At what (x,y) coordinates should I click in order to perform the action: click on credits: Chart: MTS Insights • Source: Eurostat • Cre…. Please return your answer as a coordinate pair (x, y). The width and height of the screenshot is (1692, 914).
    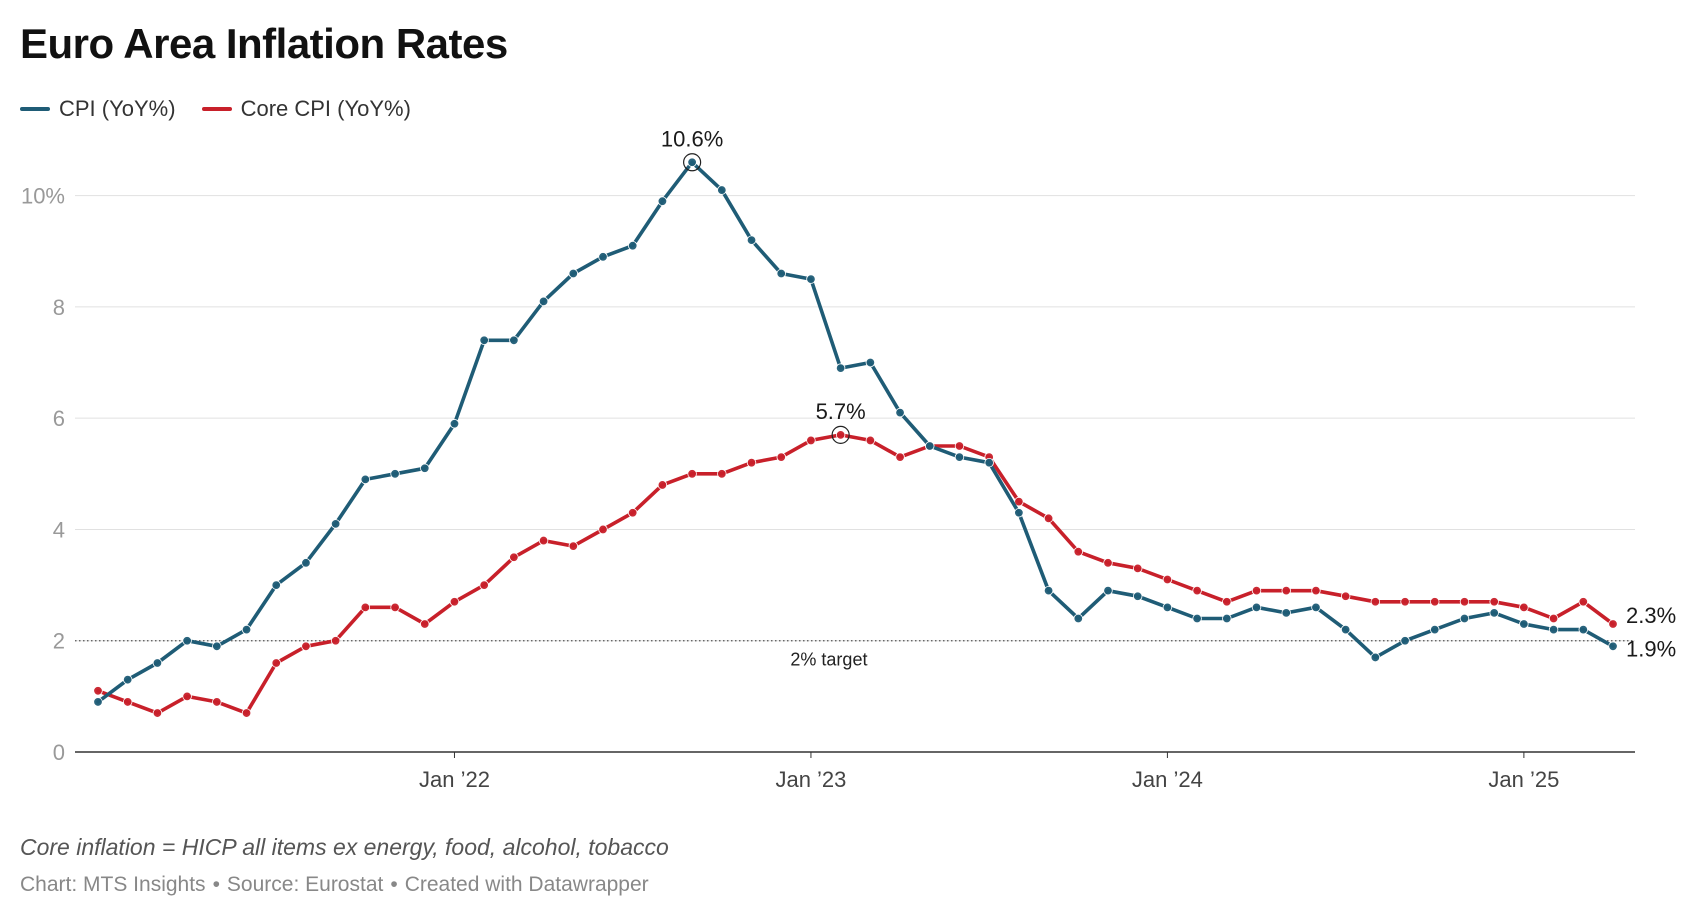
    Looking at the image, I should click on (334, 885).